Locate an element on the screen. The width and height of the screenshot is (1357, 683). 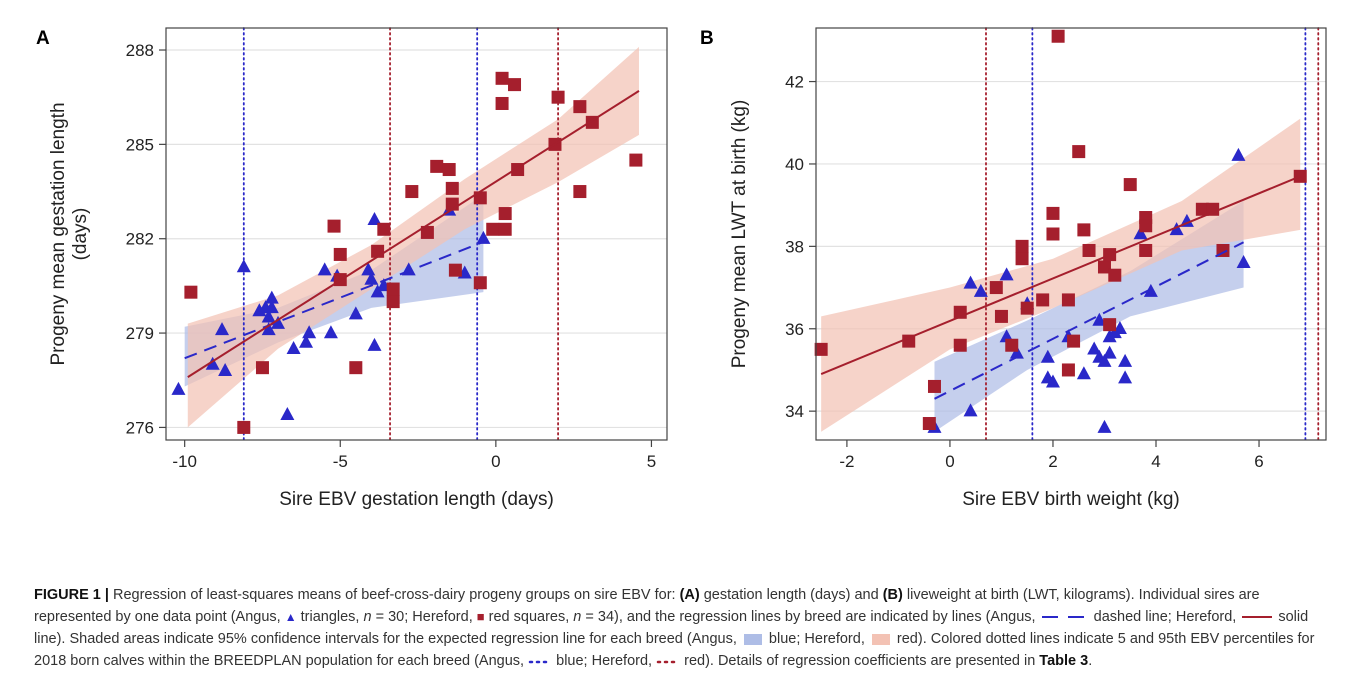
x-axis-title: Sire EBV birth weight (kg) is located at coordinates (1071, 499).